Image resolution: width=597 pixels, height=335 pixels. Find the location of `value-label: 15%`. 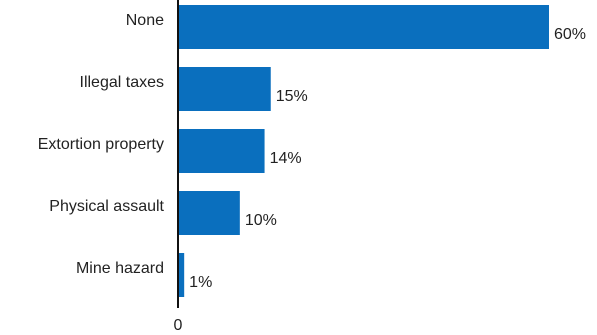

value-label: 15% is located at coordinates (292, 96).